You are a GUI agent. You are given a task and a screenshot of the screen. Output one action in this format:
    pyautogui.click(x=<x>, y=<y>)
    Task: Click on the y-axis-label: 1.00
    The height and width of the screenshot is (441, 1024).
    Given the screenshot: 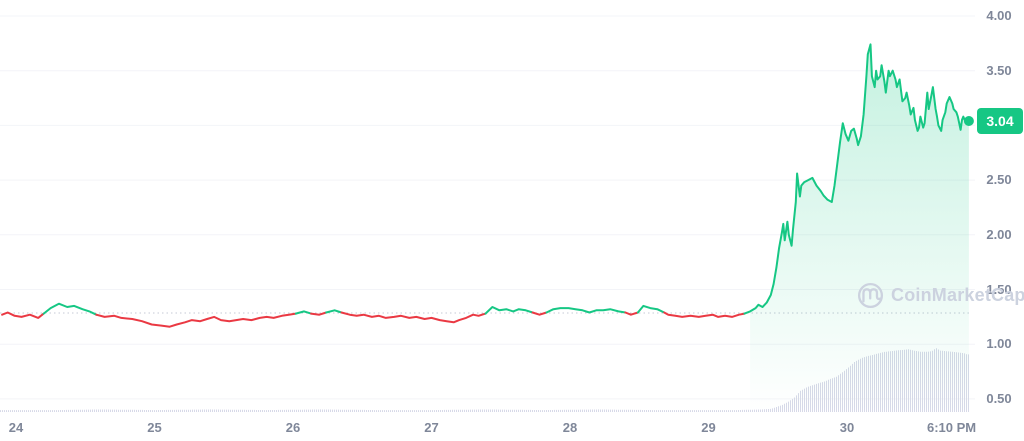 What is the action you would take?
    pyautogui.click(x=999, y=344)
    